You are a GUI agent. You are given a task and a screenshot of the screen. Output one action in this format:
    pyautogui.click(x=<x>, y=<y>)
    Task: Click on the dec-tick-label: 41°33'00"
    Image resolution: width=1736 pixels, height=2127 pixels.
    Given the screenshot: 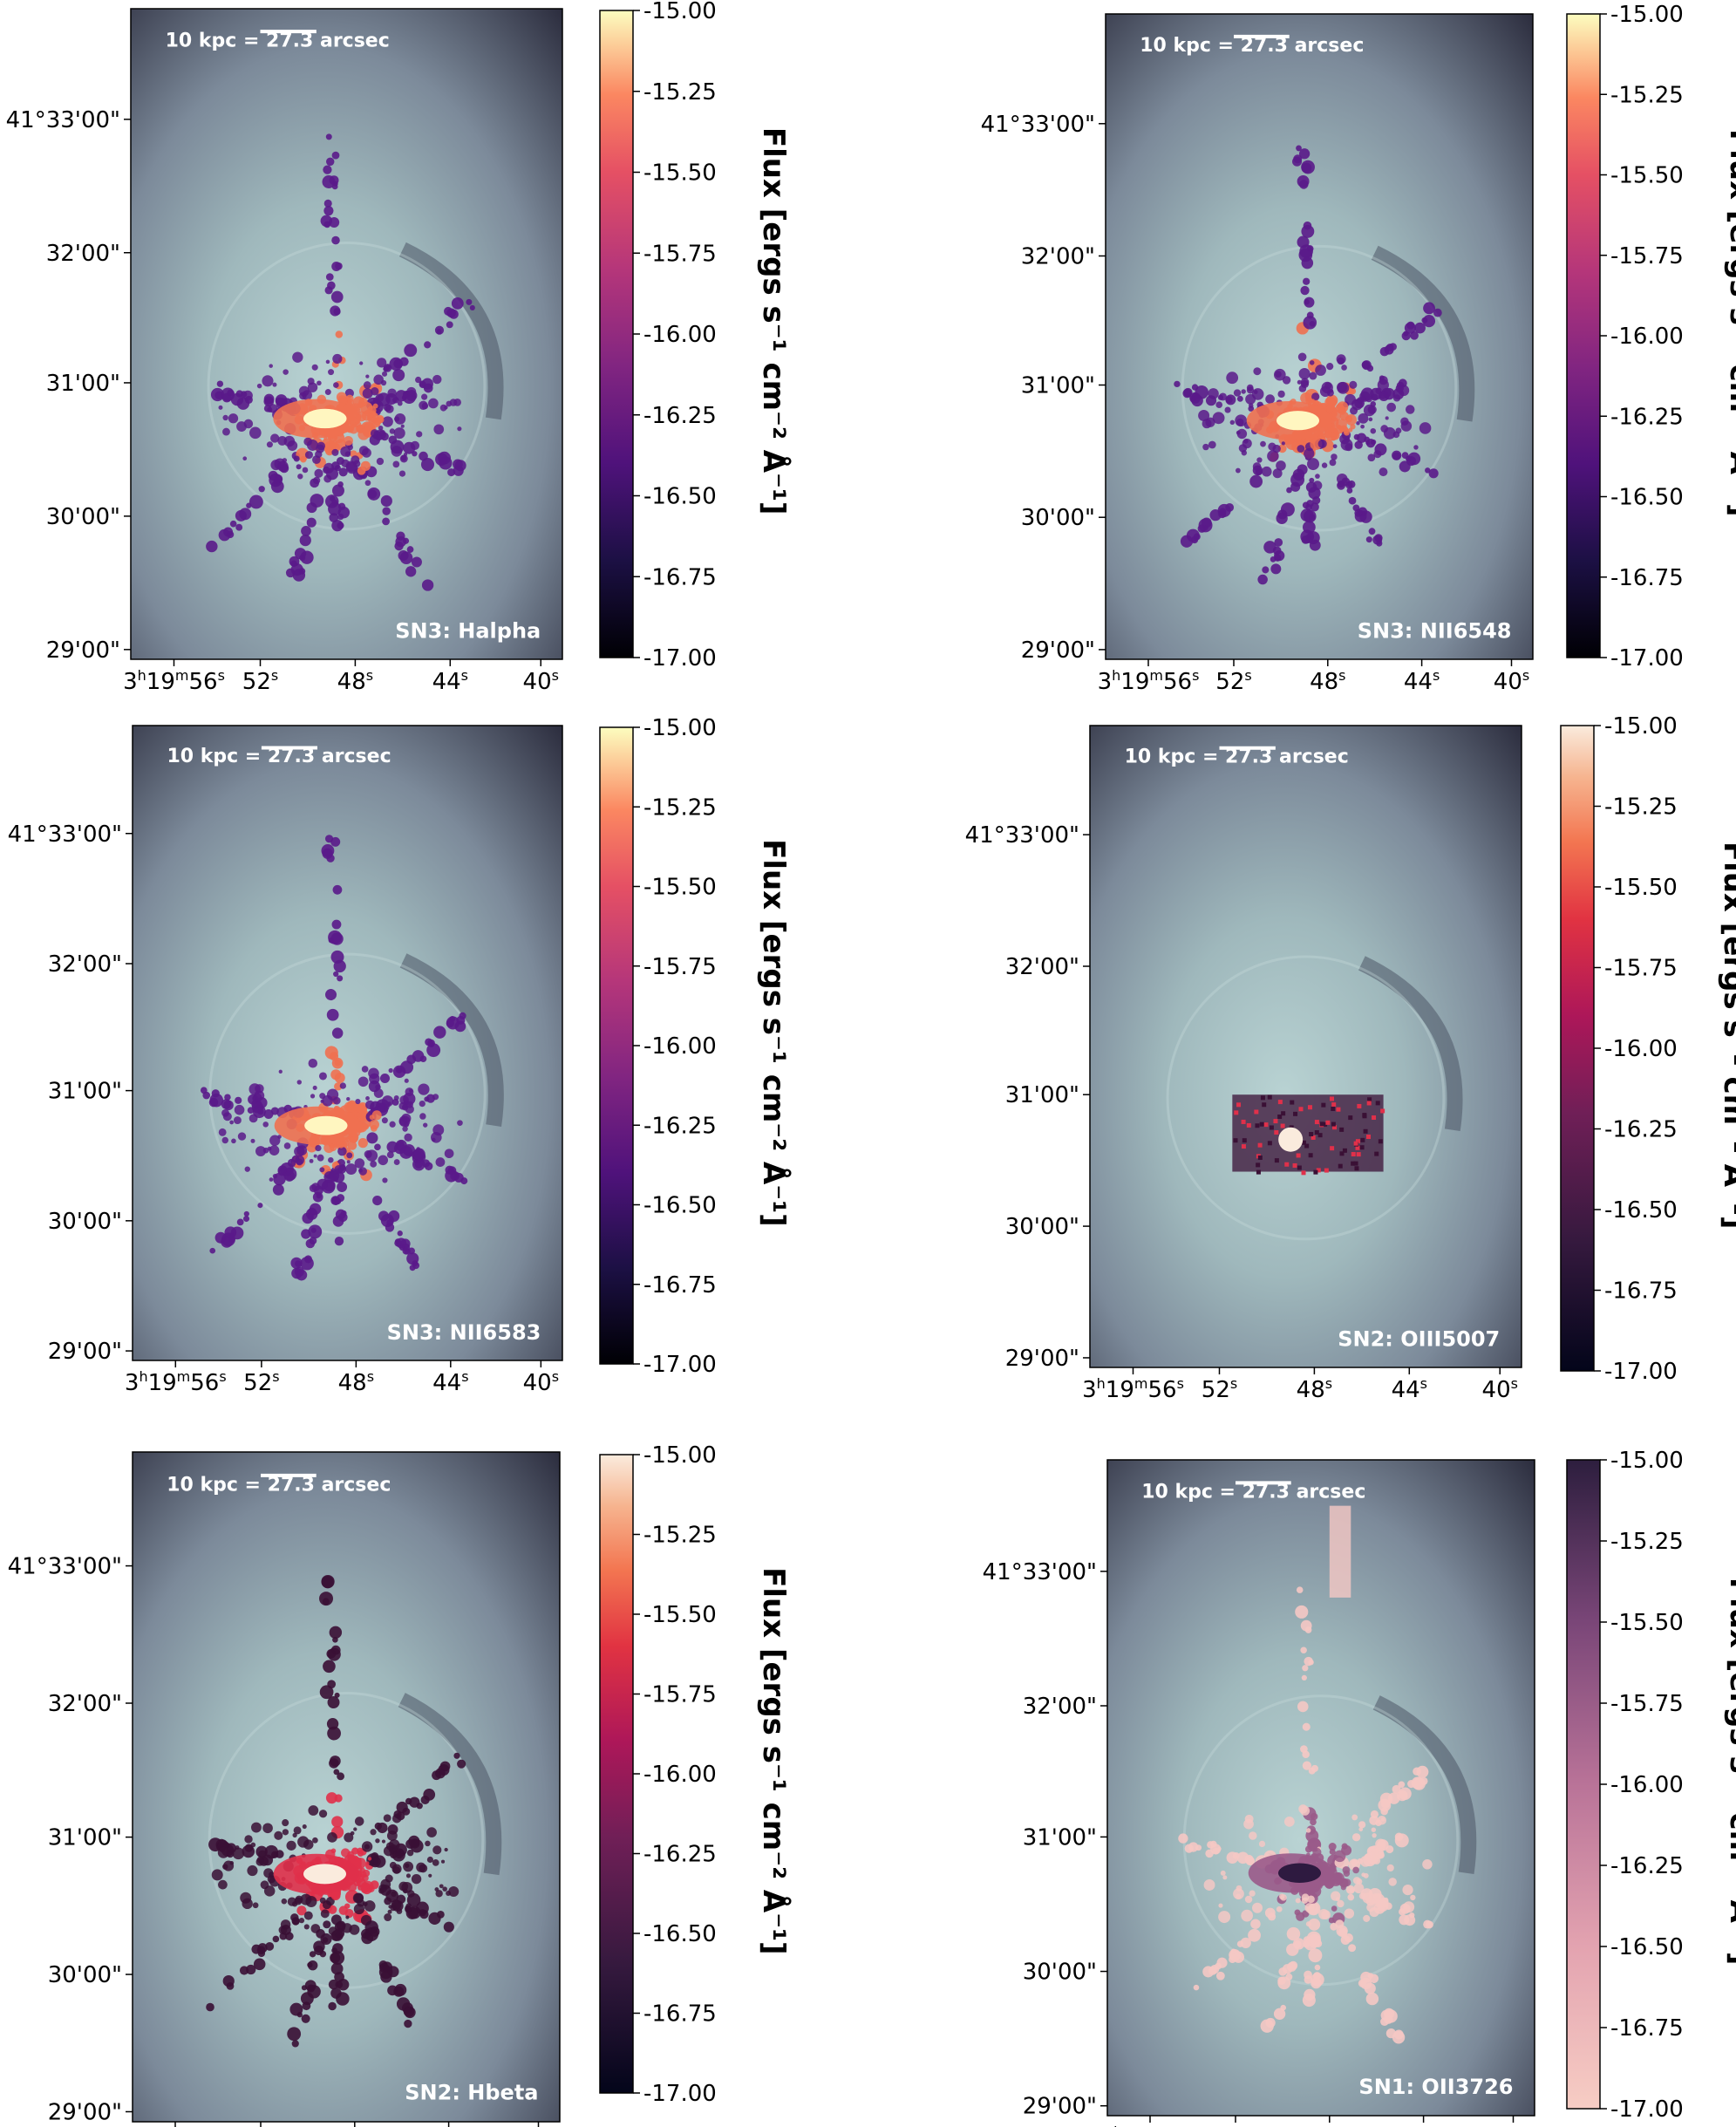 What is the action you would take?
    pyautogui.click(x=1040, y=1572)
    